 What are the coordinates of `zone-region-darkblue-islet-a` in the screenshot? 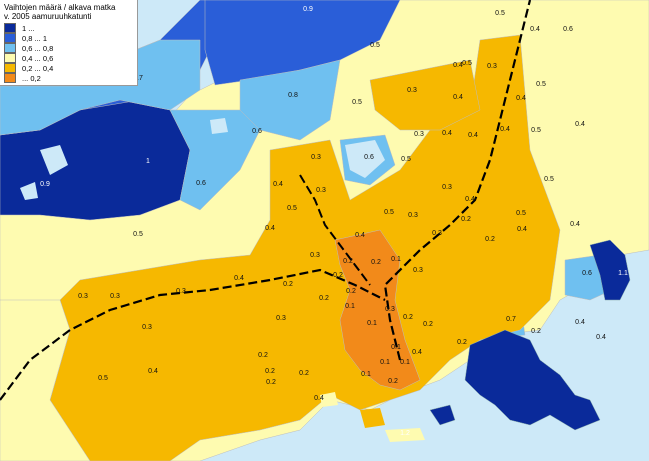 It's located at (442, 415).